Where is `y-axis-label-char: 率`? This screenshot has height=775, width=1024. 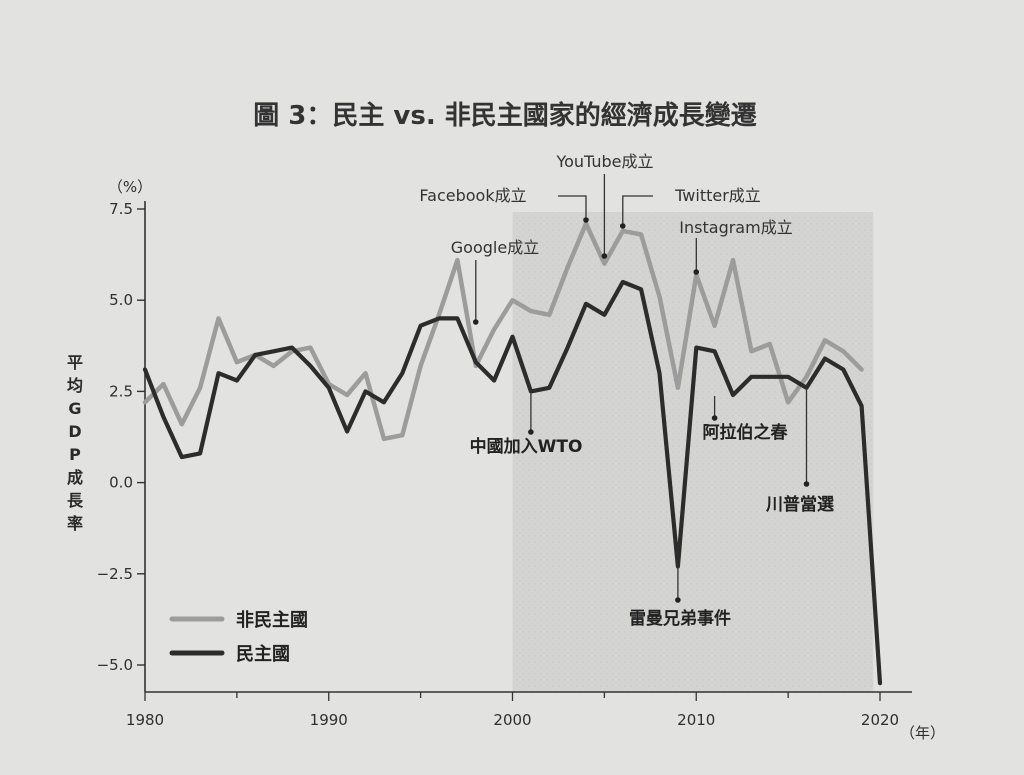
y-axis-label-char: 率 is located at coordinates (75, 523).